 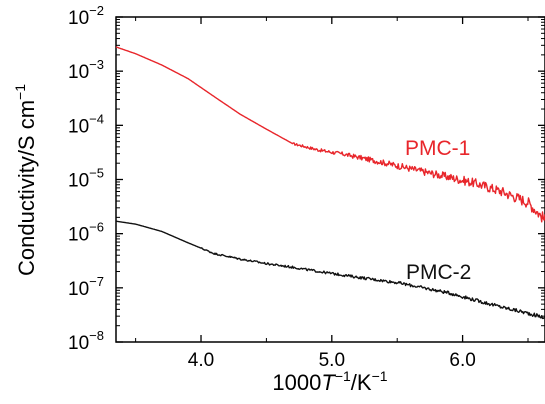 I want to click on y-tick-label: 10⁻², so click(x=86, y=16).